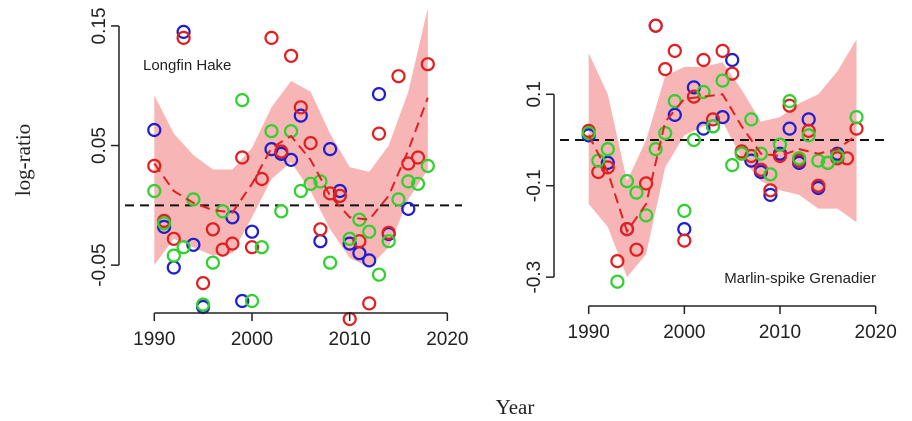  What do you see at coordinates (99, 25) in the screenshot?
I see `y-tick-label: 0.15` at bounding box center [99, 25].